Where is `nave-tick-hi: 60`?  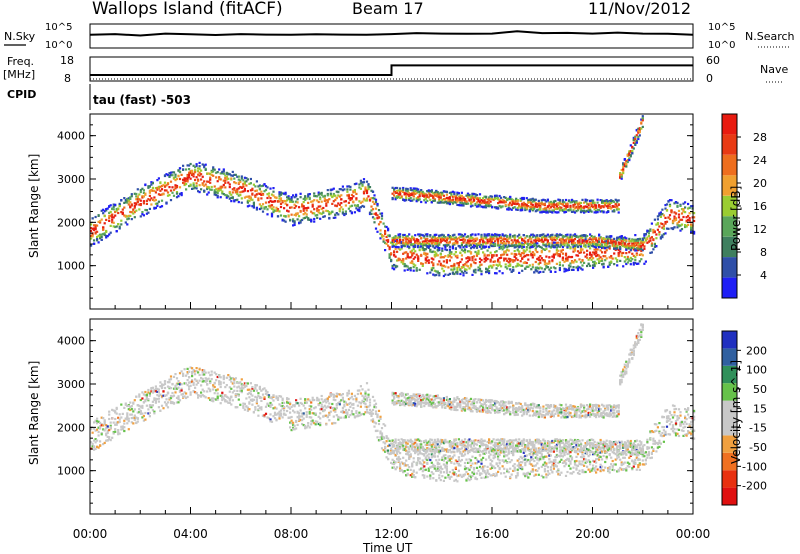 nave-tick-hi: 60 is located at coordinates (713, 60).